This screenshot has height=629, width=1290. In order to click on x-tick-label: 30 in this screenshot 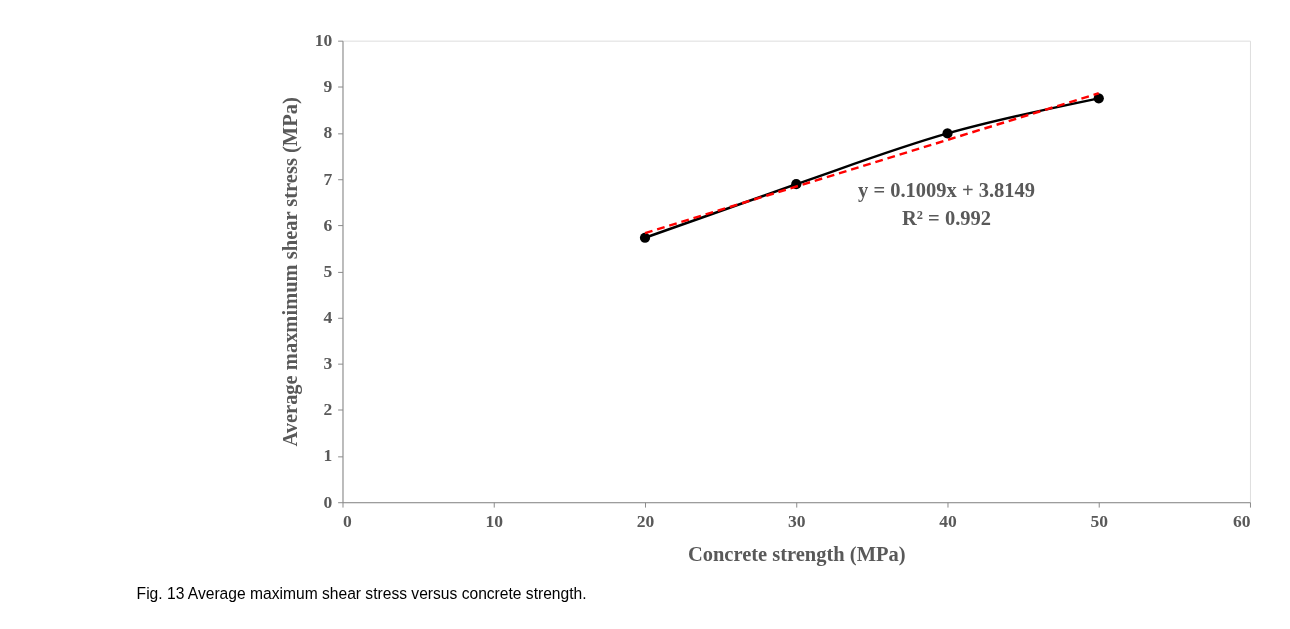, I will do `click(796, 521)`.